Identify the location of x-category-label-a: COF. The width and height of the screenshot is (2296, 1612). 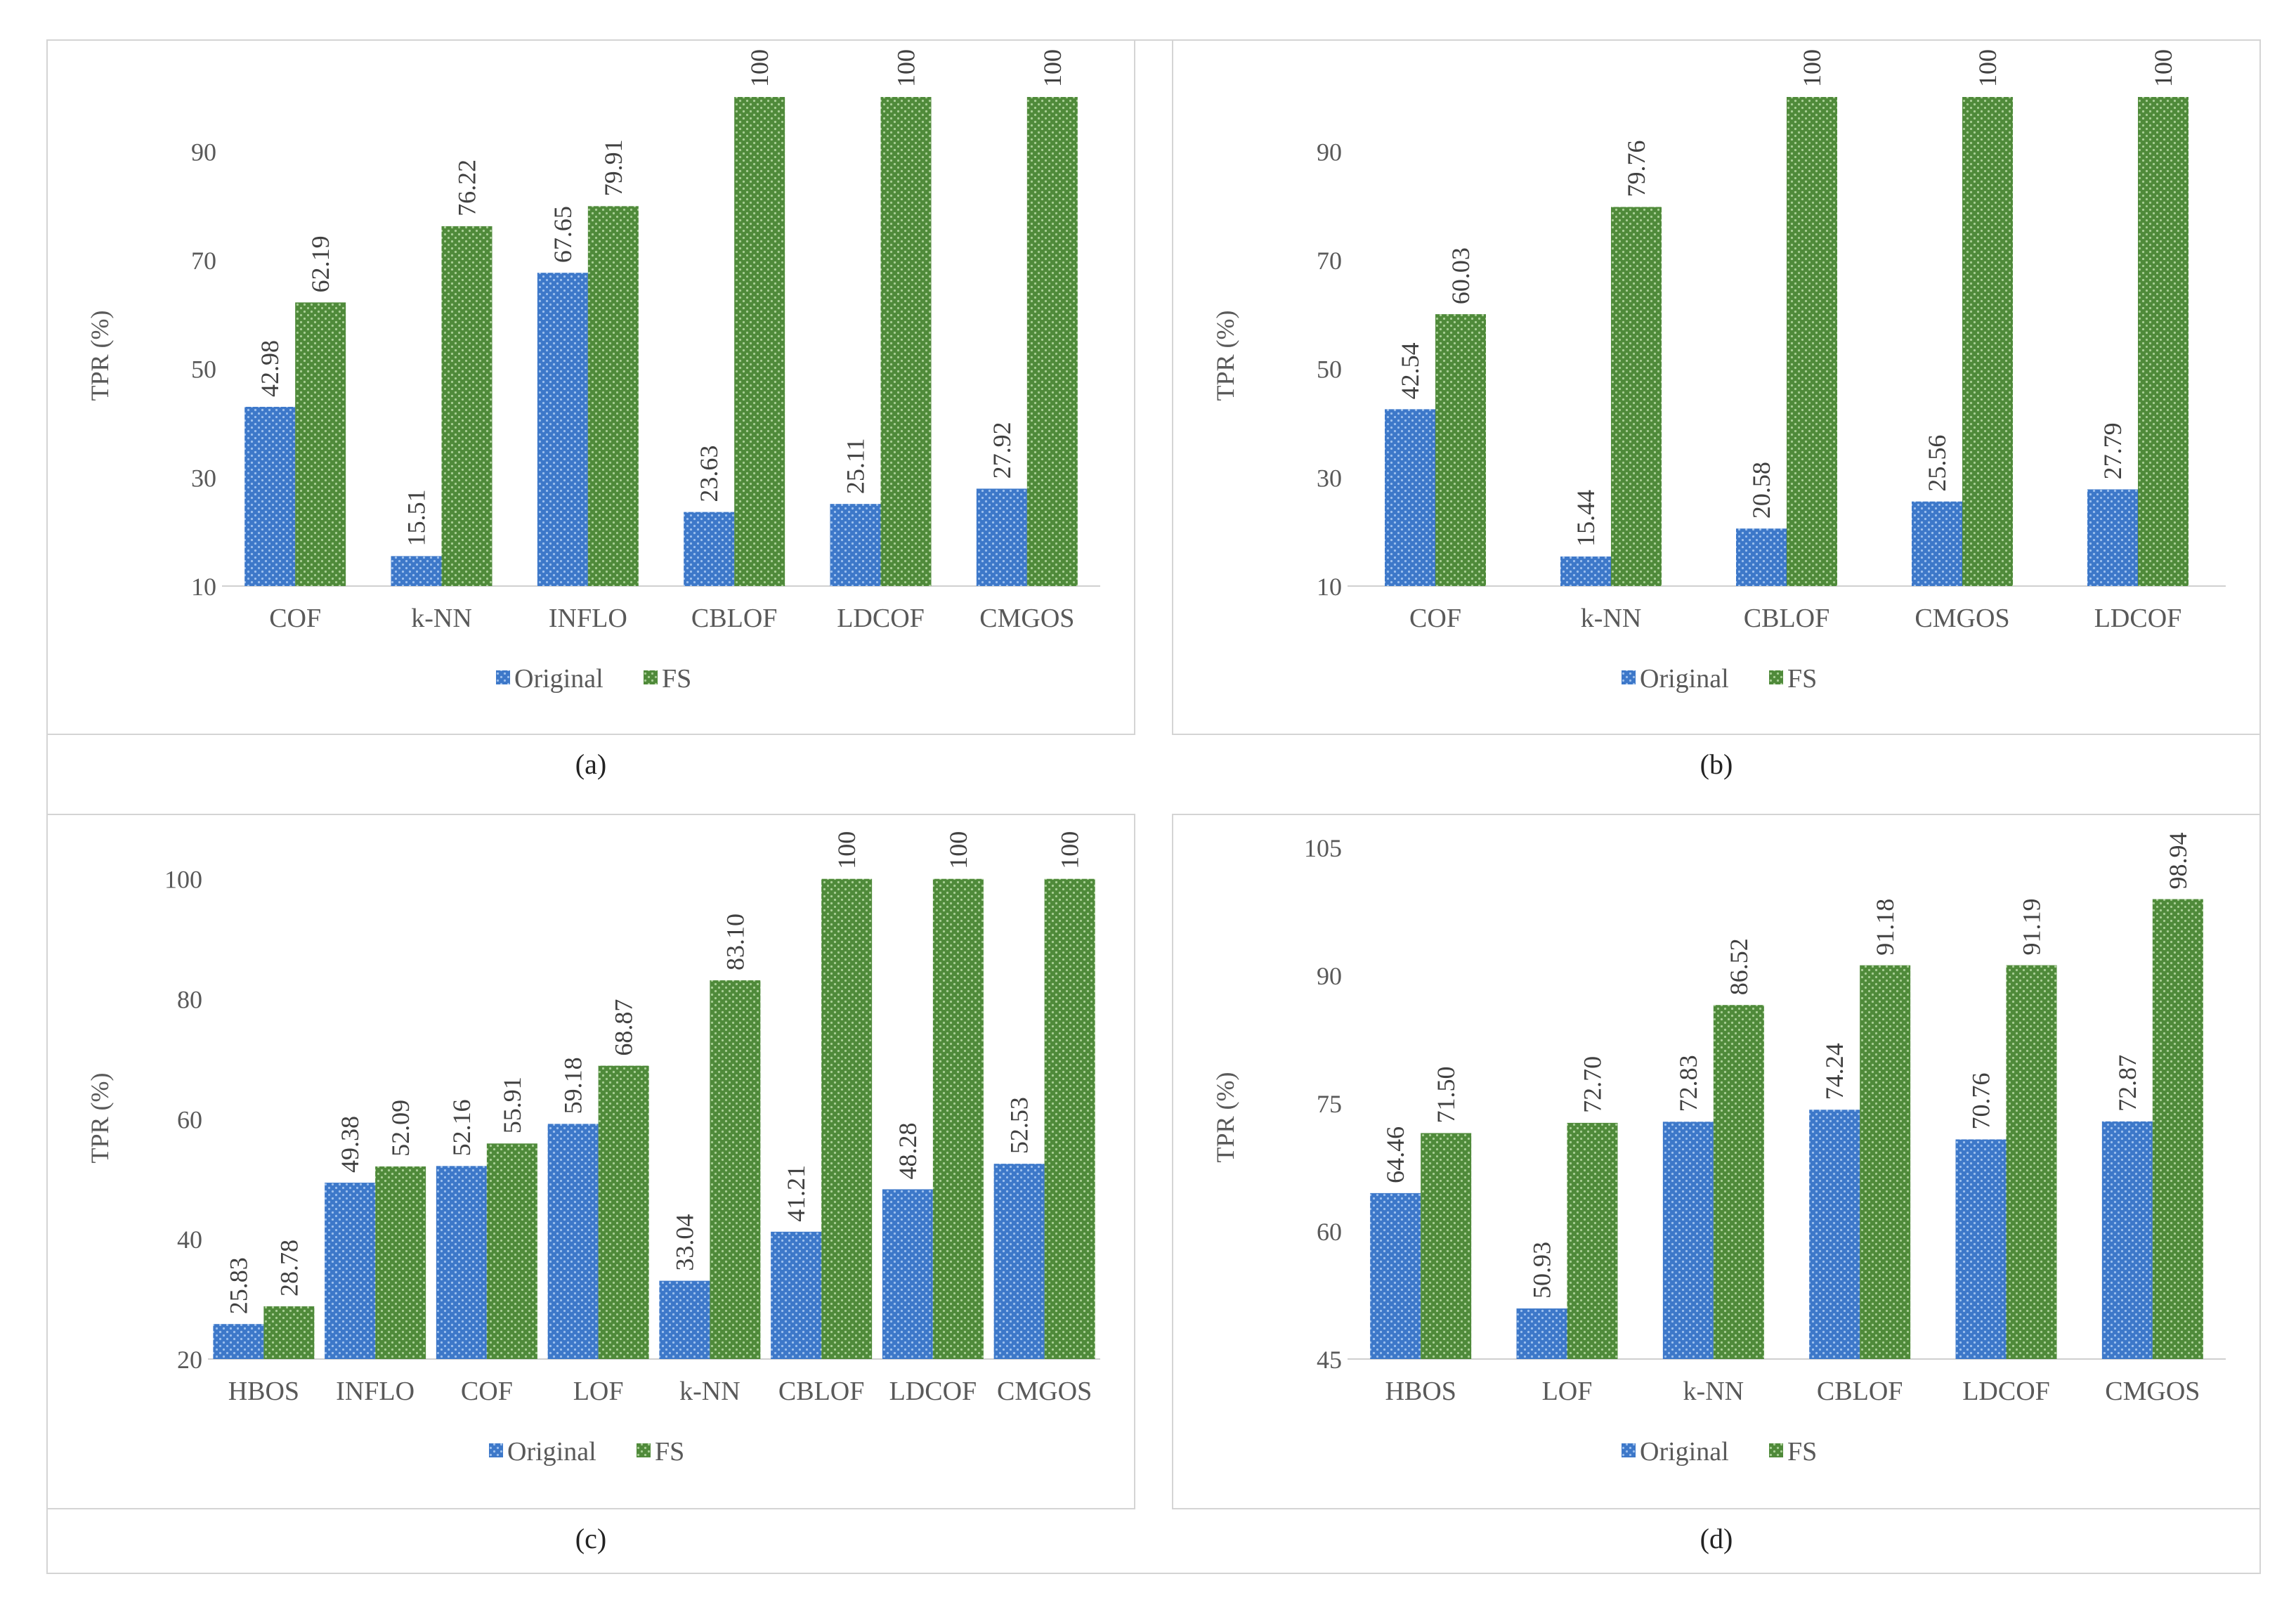
(295, 618).